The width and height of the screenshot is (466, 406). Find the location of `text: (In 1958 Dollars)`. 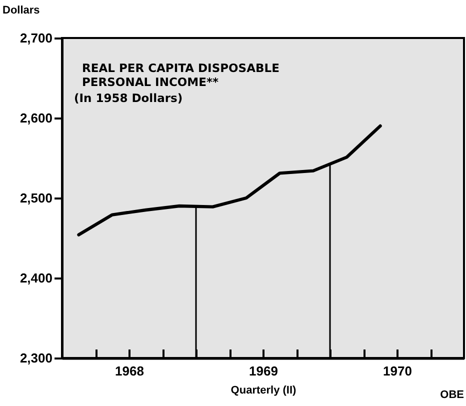

text: (In 1958 Dollars) is located at coordinates (128, 98).